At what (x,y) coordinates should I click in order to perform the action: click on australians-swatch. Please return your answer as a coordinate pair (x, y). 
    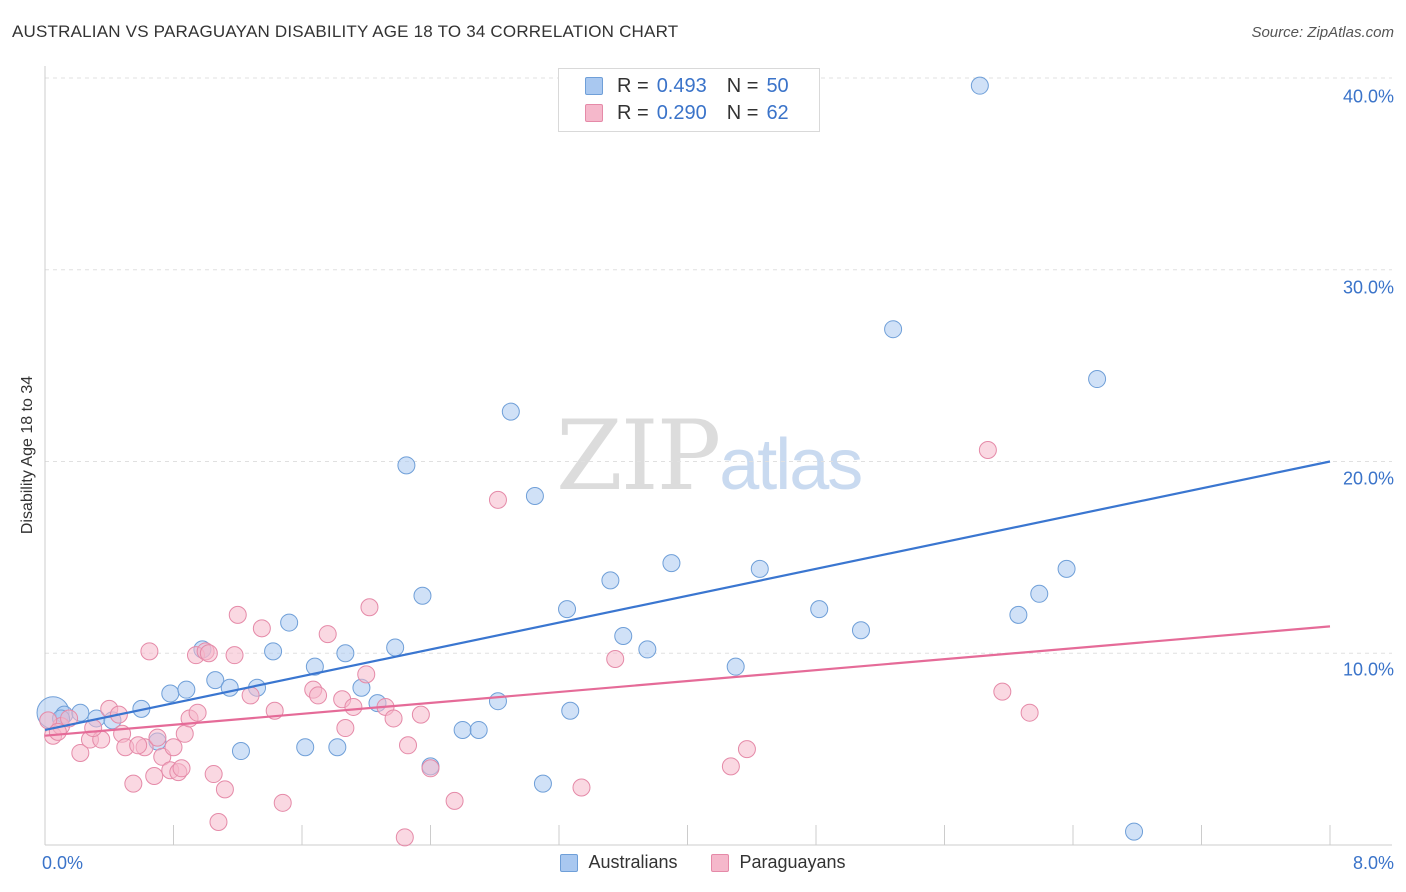
    Looking at the image, I should click on (594, 86).